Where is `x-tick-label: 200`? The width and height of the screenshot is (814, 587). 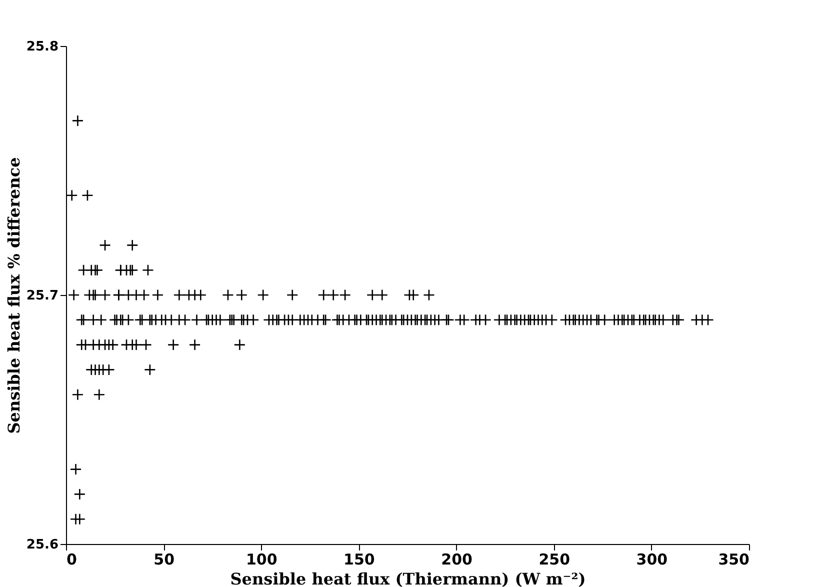 x-tick-label: 200 is located at coordinates (456, 559).